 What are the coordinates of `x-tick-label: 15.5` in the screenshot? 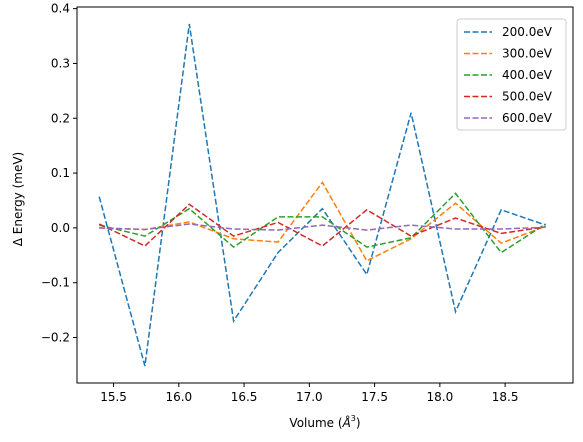 It's located at (113, 397).